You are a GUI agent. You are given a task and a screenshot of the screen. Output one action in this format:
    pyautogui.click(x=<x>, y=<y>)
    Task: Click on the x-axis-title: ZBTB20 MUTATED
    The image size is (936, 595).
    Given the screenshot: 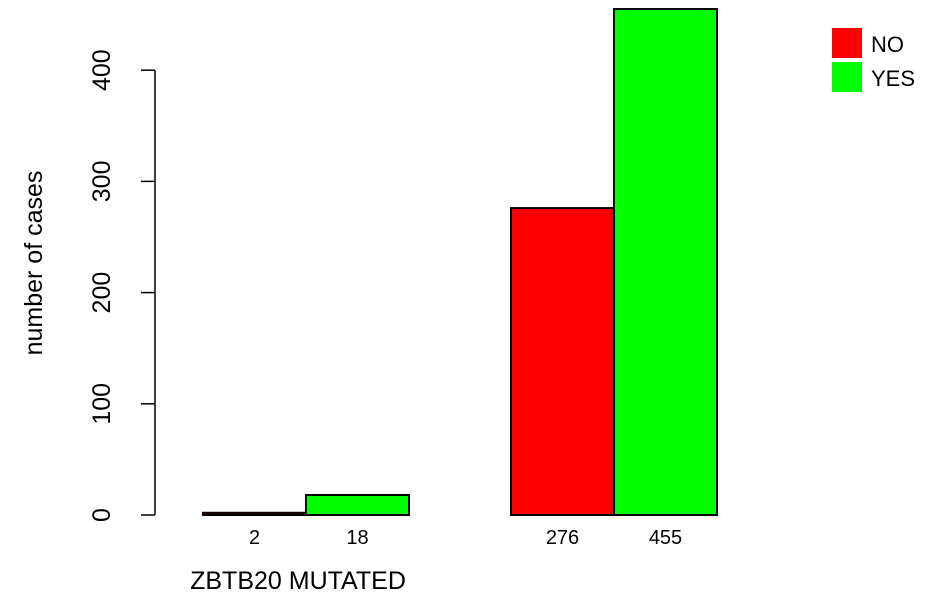 What is the action you would take?
    pyautogui.click(x=298, y=581)
    